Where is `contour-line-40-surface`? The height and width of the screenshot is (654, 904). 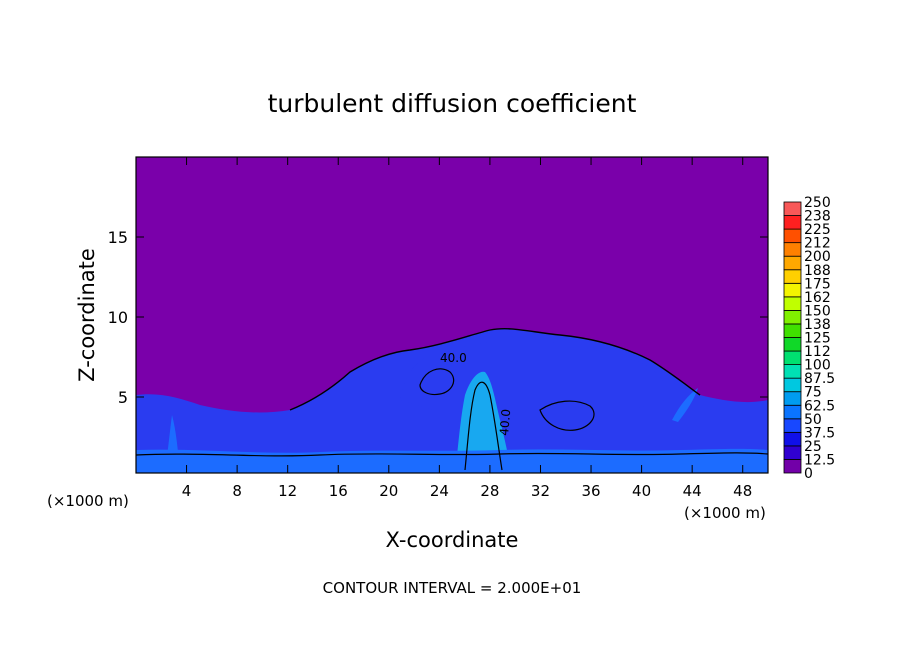 contour-line-40-surface is located at coordinates (452, 454).